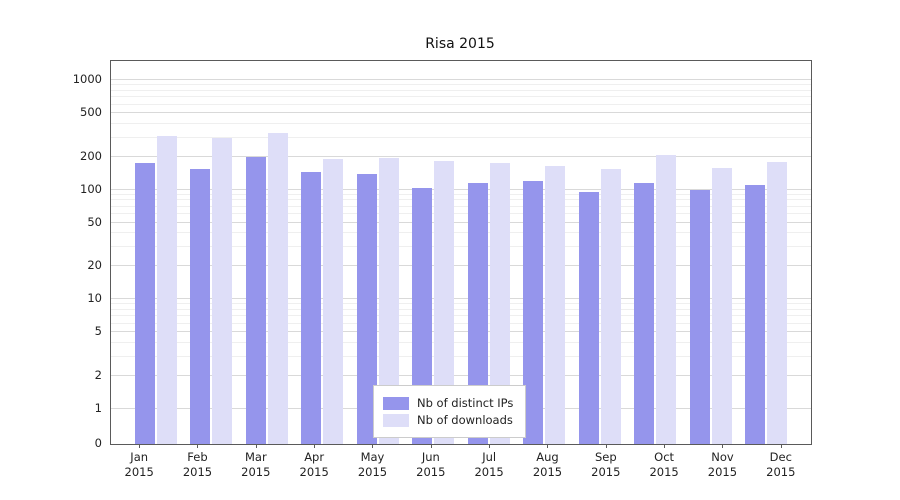 This screenshot has height=500, width=900. I want to click on x-tick-label: Jun 2015, so click(431, 462).